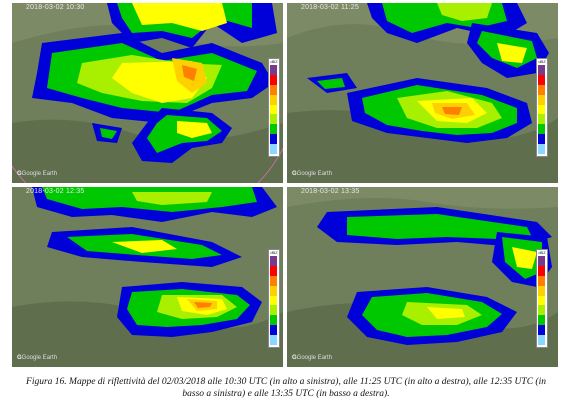 The height and width of the screenshot is (410, 569). Describe the element at coordinates (330, 7) in the screenshot. I see `timestamp: 2018-03-02 11:25` at that location.